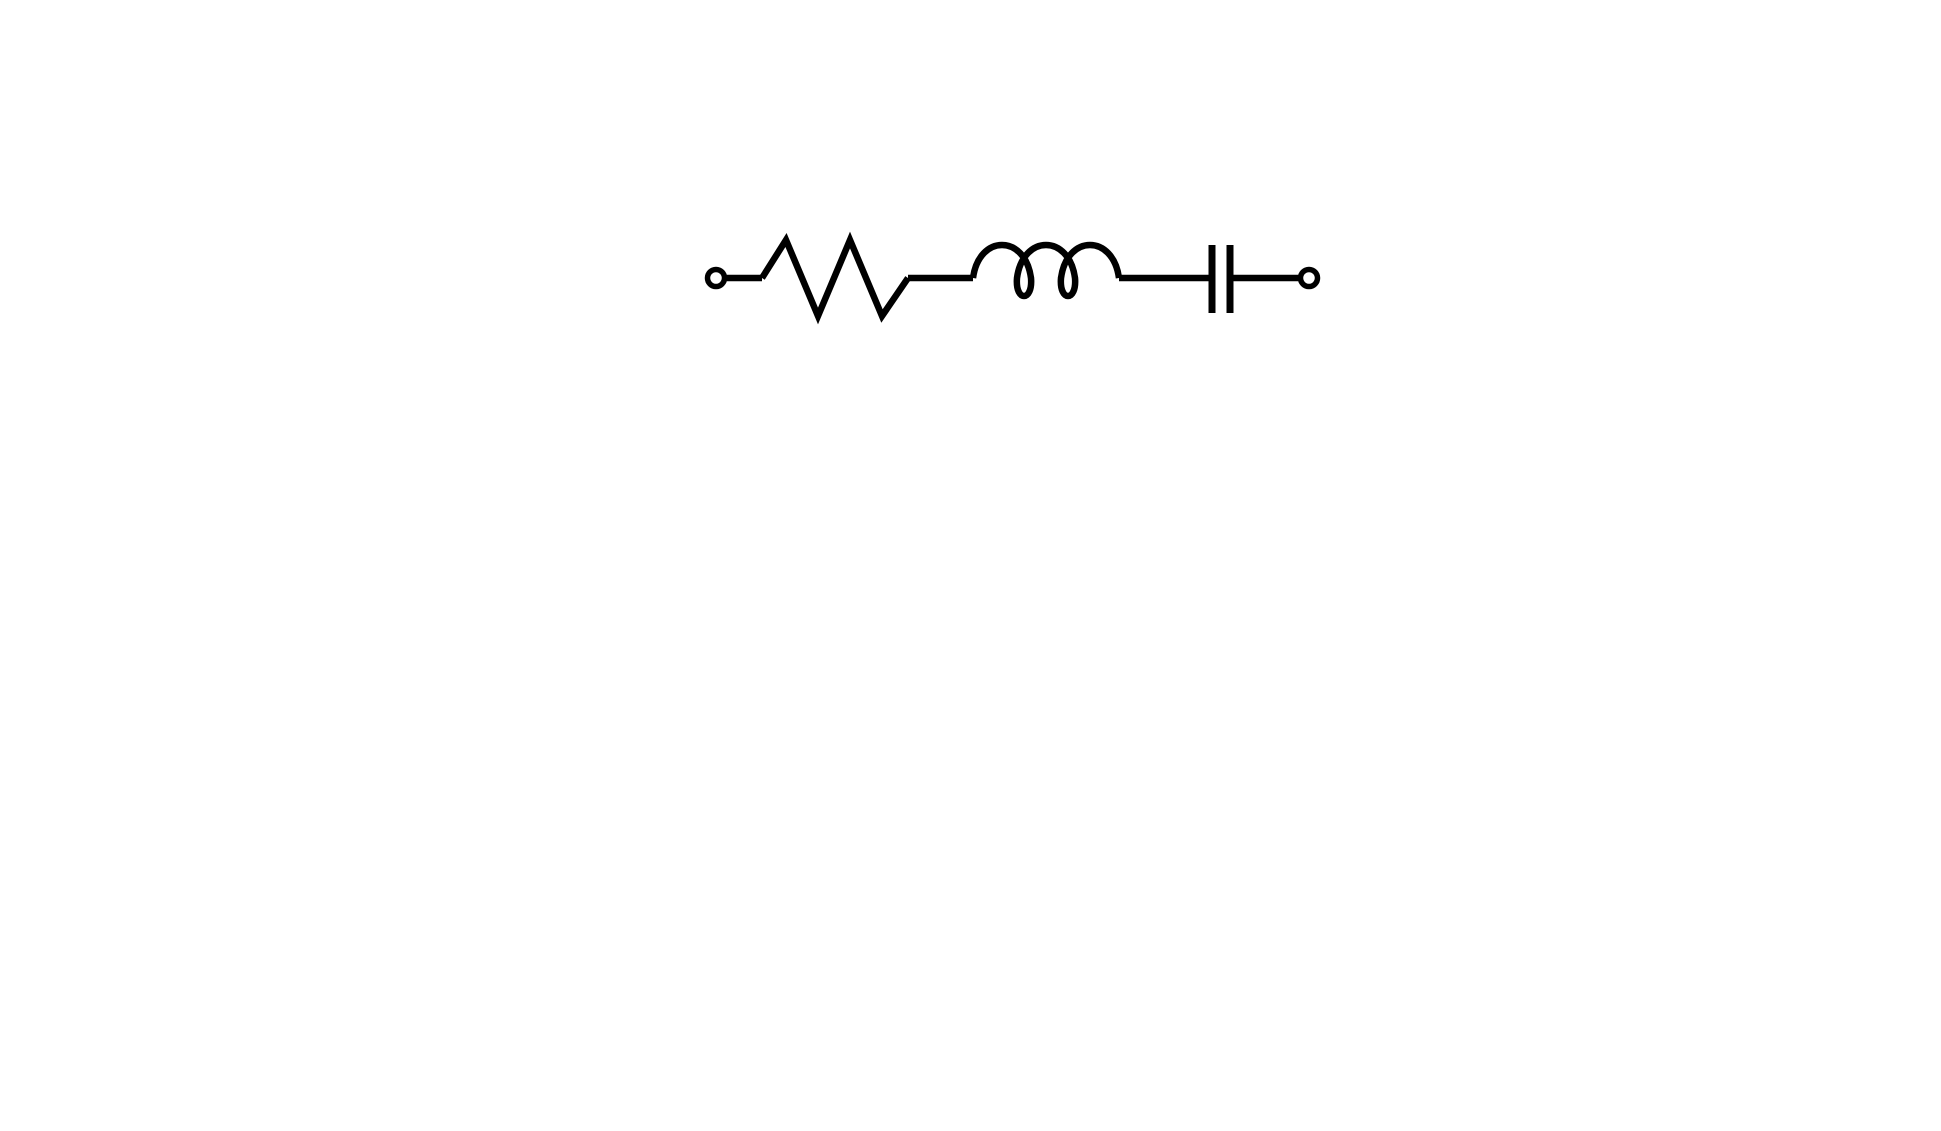 The width and height of the screenshot is (1941, 1131). I want to click on inductor-symbol, so click(1046, 270).